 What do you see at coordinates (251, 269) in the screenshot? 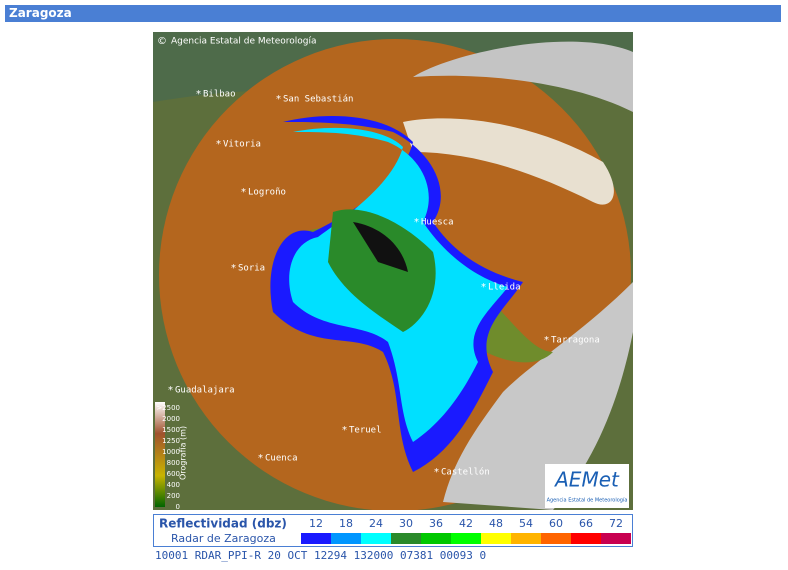
I see `city-label: Soria` at bounding box center [251, 269].